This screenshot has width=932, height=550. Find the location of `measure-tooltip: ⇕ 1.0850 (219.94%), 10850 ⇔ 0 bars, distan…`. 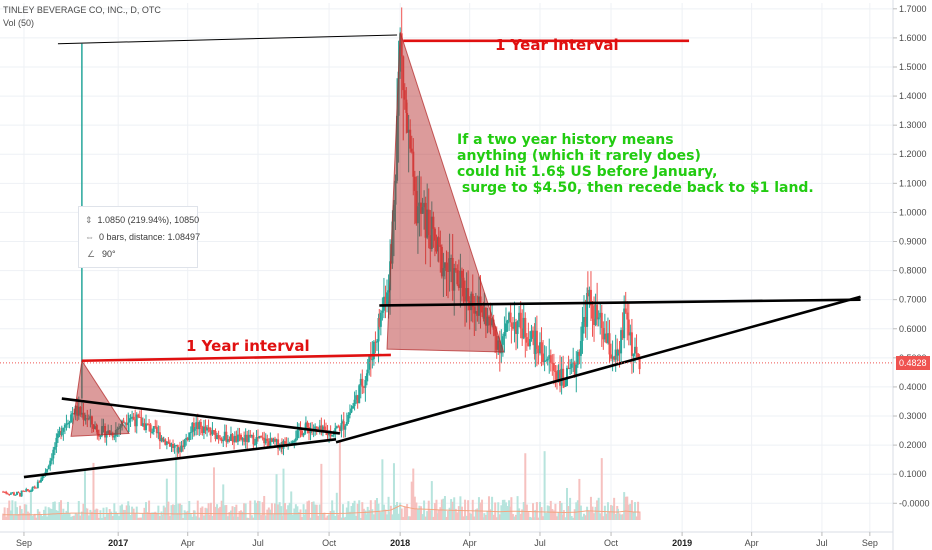

measure-tooltip: ⇕ 1.0850 (219.94%), 10850 ⇔ 0 bars, distan… is located at coordinates (139, 237).